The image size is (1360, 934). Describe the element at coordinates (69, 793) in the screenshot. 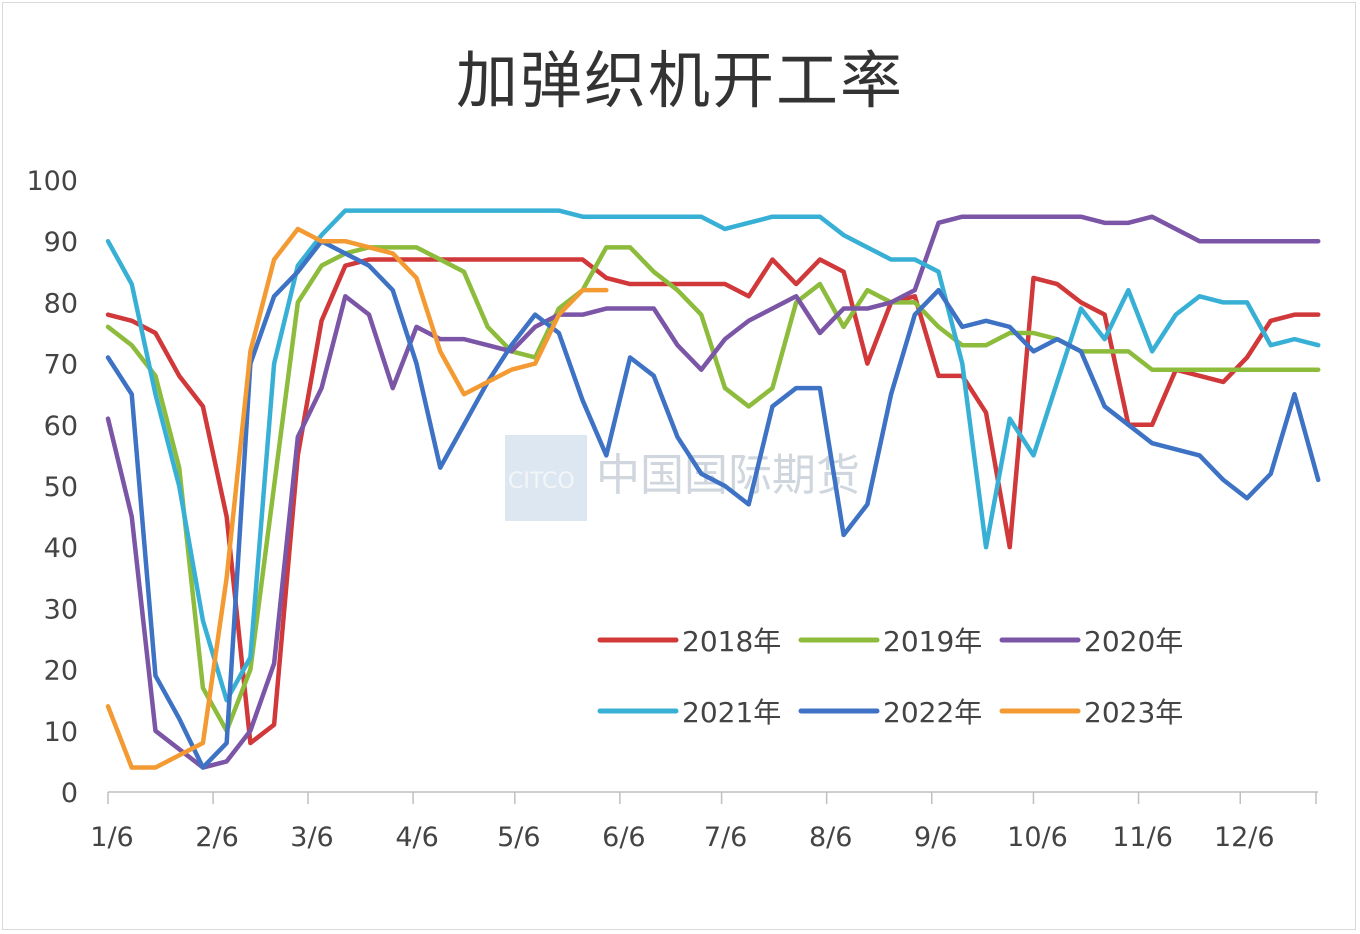

I see `y-tick-label: 0` at that location.